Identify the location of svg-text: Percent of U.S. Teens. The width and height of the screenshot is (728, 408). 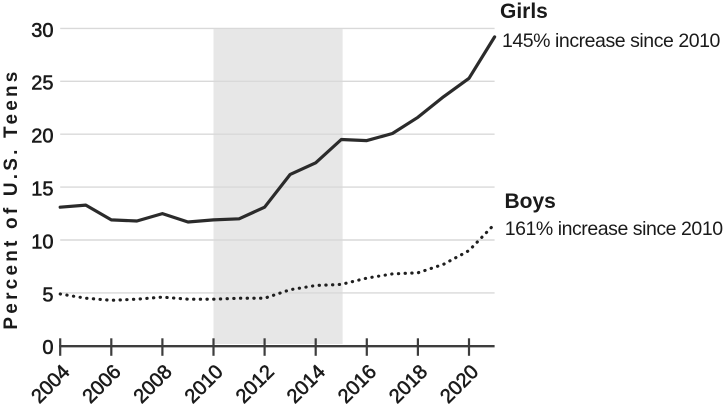
(11, 198).